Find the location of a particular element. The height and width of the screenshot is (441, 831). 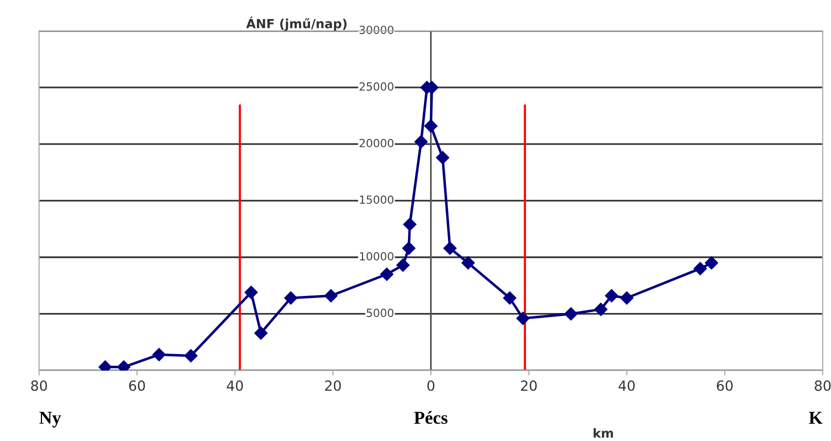

y-tick-label: 5000 is located at coordinates (380, 313).